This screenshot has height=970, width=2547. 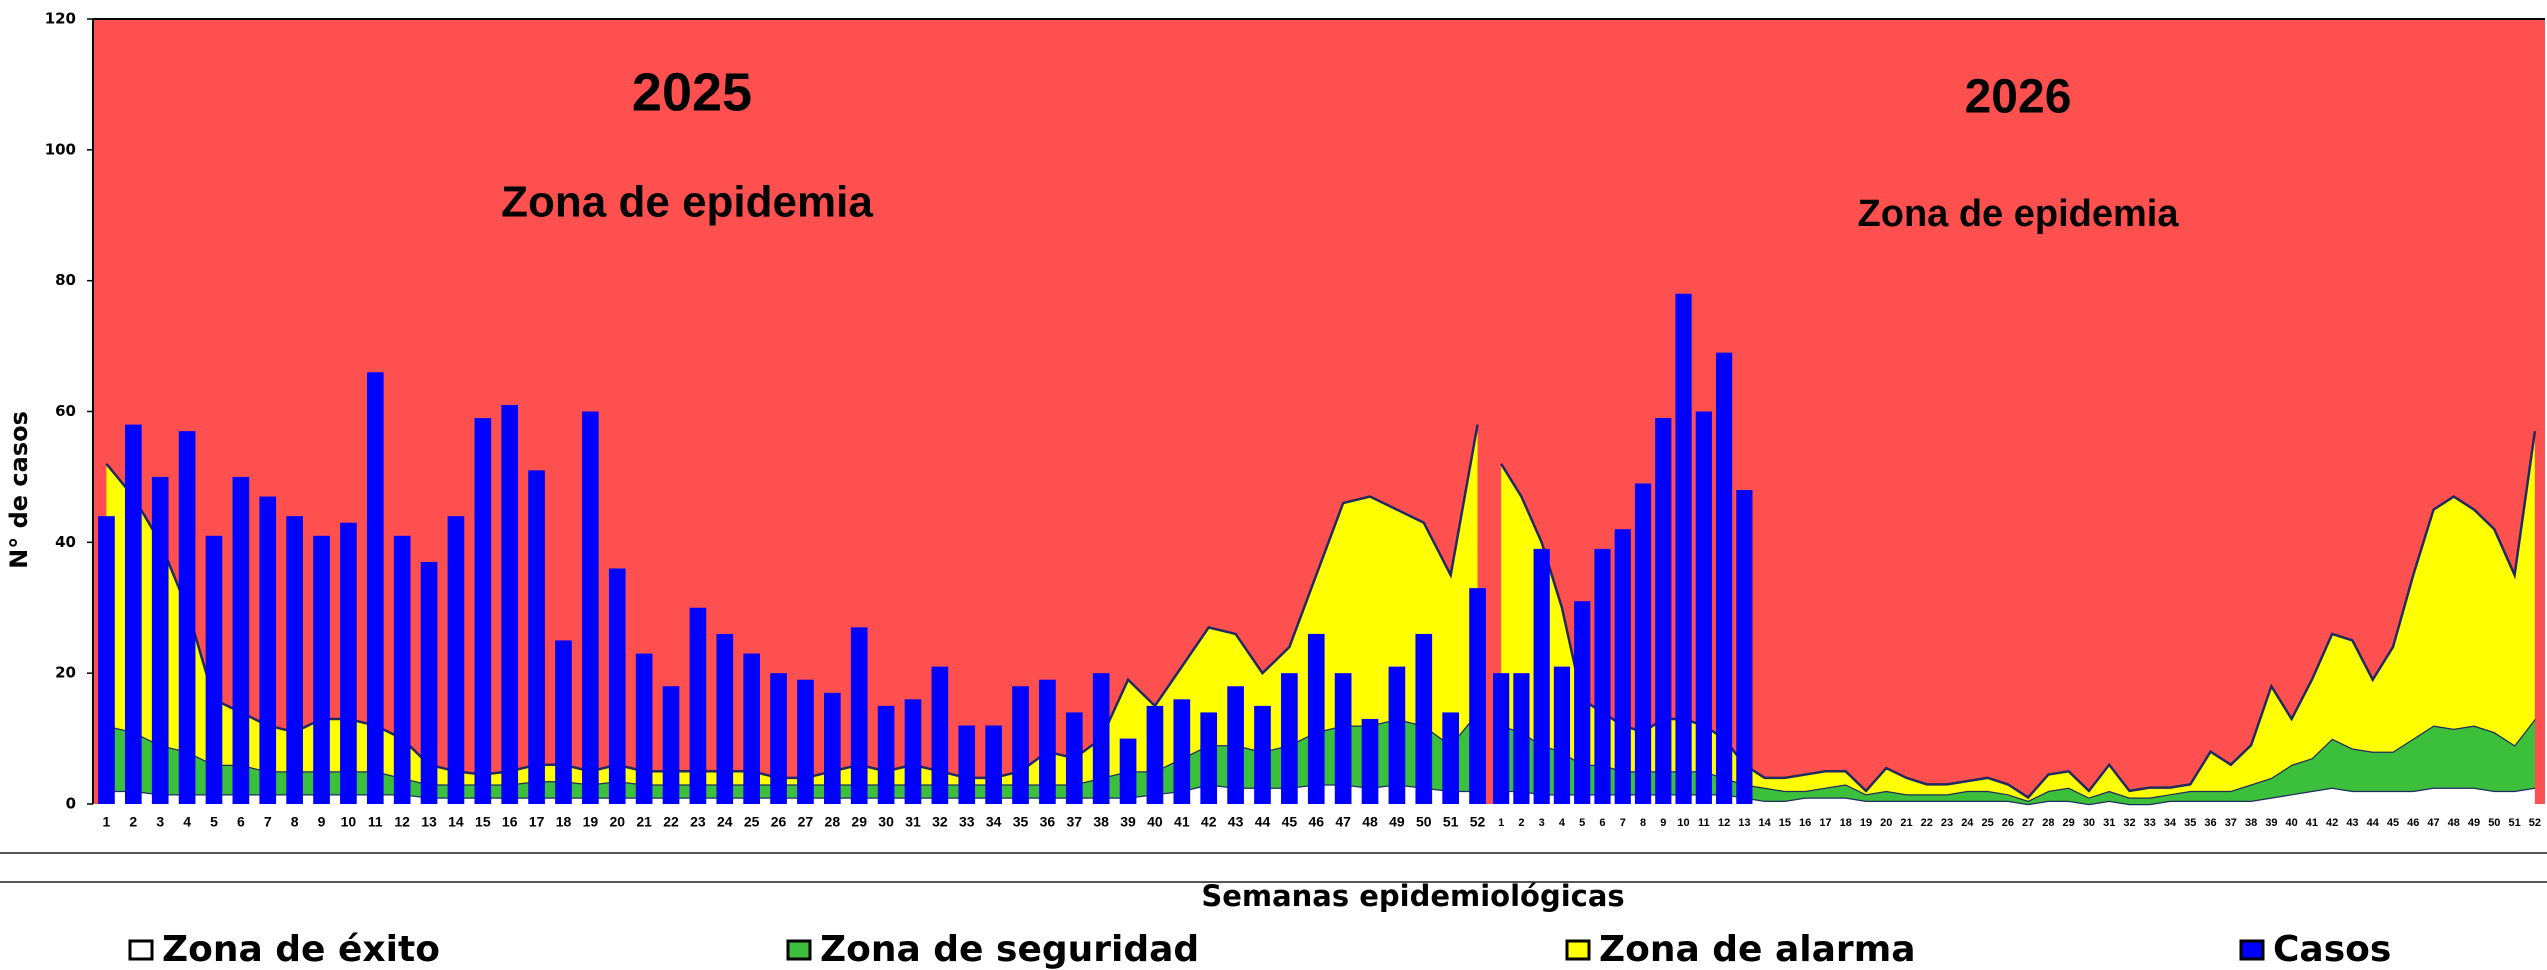 I want to click on x-tick-label: 7, so click(x=268, y=822).